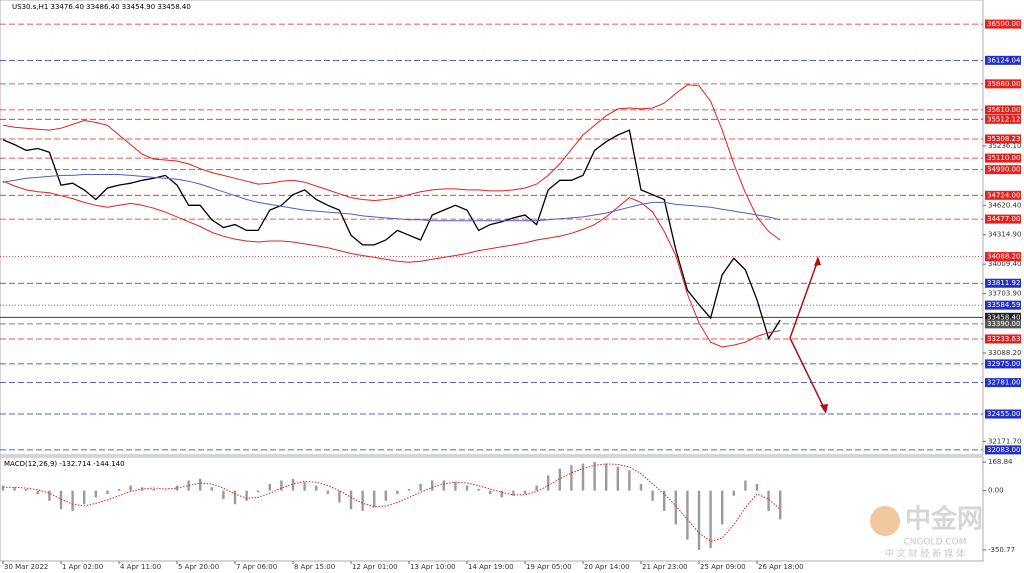 The image size is (1024, 573). I want to click on level-label: 34724.00, so click(1003, 195).